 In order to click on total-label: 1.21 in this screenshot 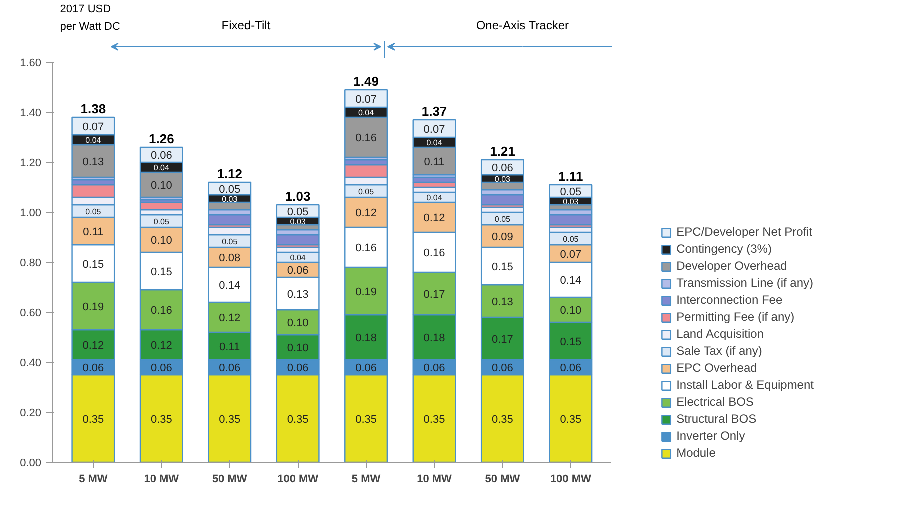, I will do `click(503, 151)`.